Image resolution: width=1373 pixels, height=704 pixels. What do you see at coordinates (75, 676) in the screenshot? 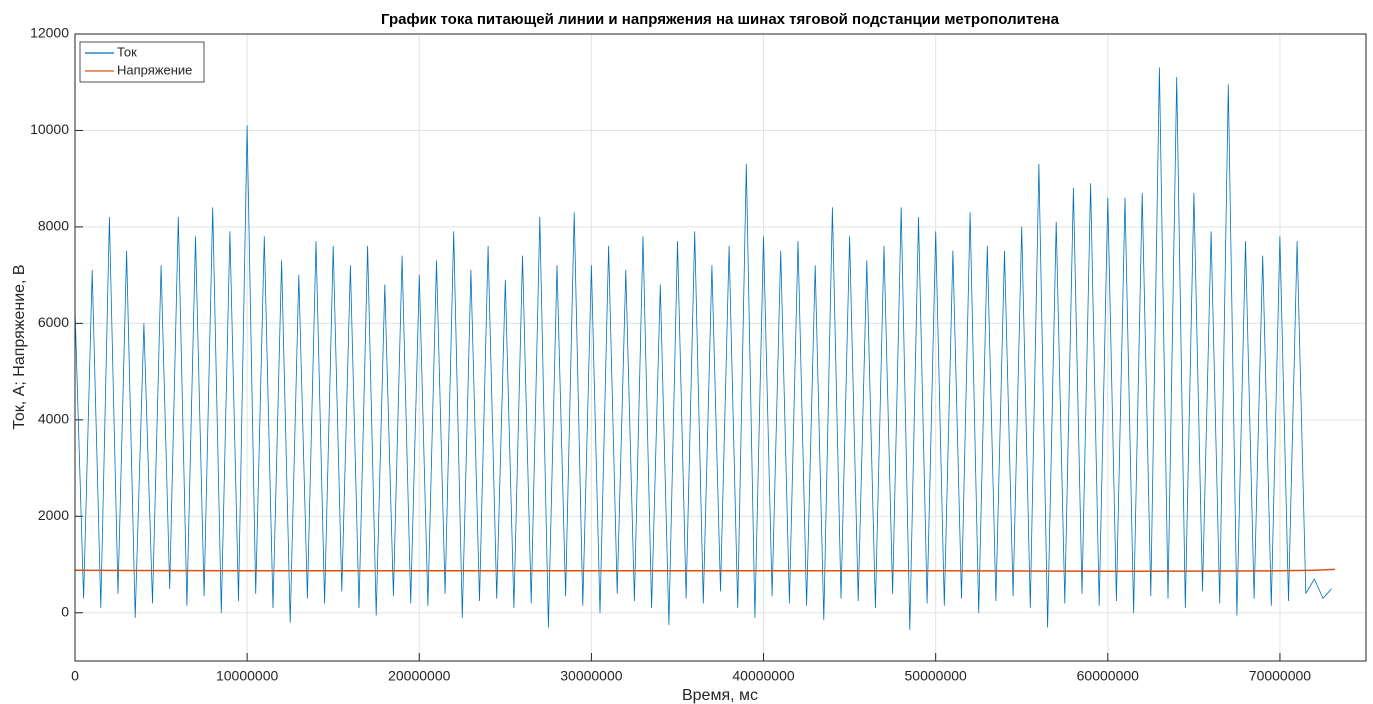
I see `x-tick-label: 0` at bounding box center [75, 676].